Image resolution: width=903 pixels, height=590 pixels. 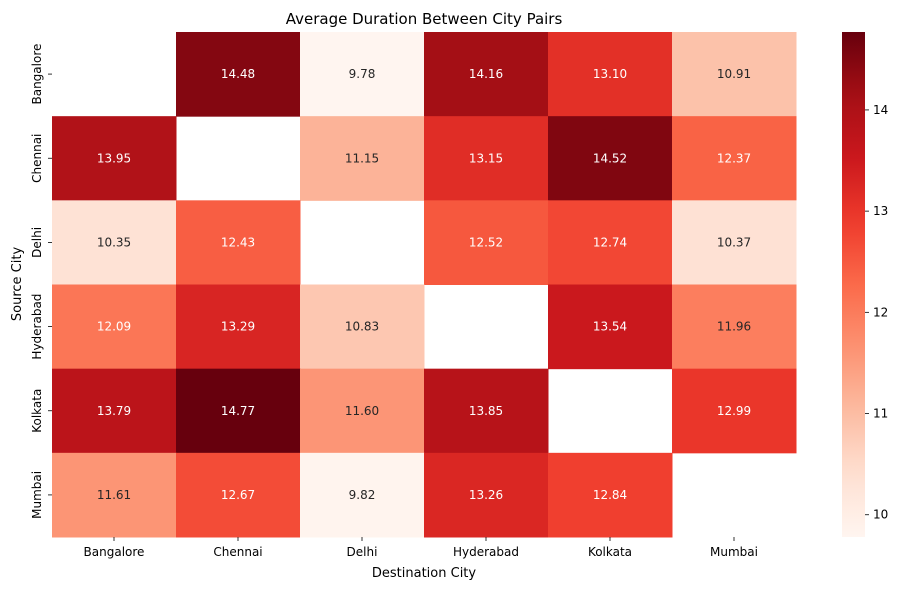 I want to click on cell-value-label: 13.29, so click(x=238, y=327).